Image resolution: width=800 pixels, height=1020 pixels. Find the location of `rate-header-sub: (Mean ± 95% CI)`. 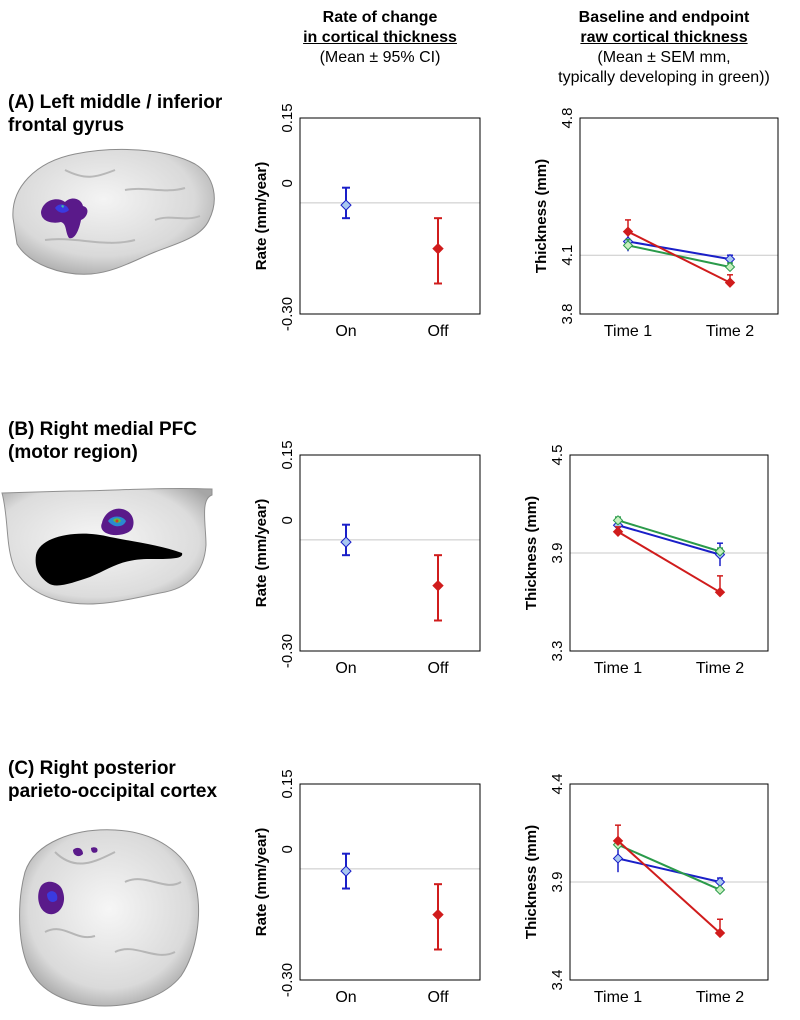

rate-header-sub: (Mean ± 95% CI) is located at coordinates (380, 57).